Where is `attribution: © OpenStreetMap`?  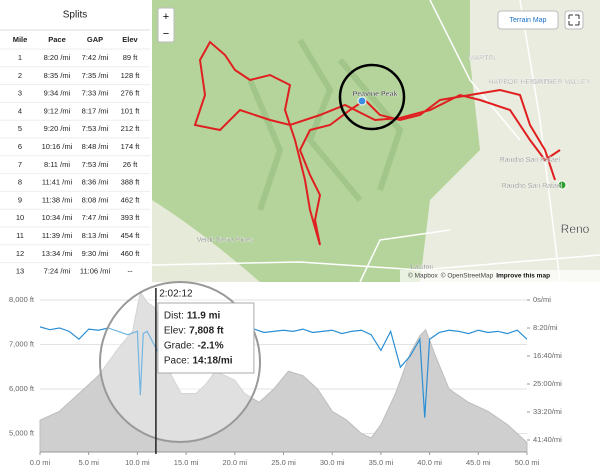
attribution: © OpenStreetMap is located at coordinates (467, 276).